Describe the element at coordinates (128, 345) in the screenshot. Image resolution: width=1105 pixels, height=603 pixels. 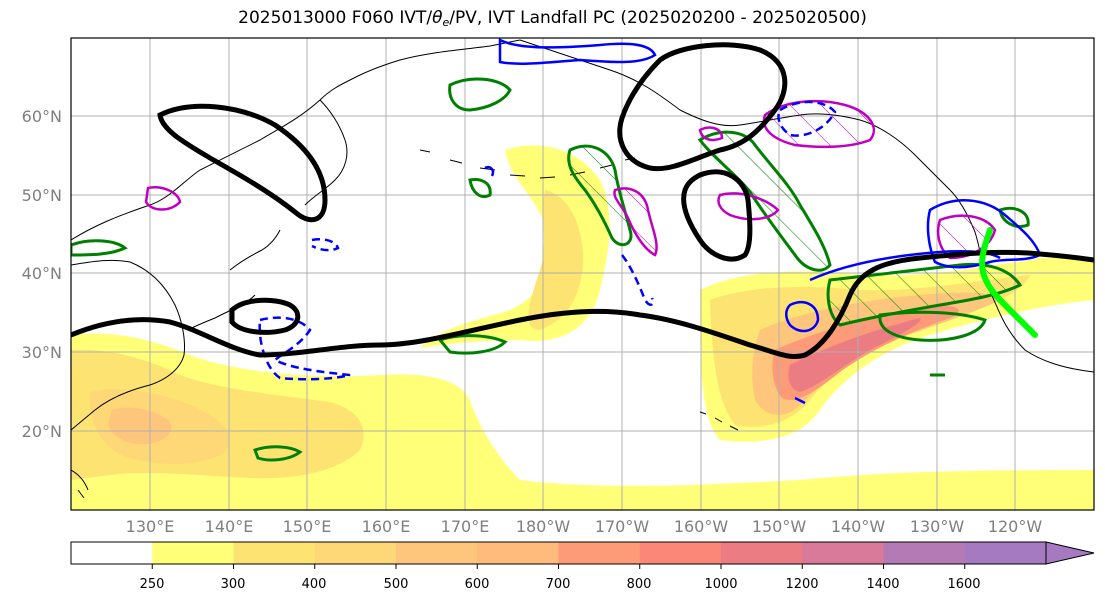
I see `coastline-korea-china` at that location.